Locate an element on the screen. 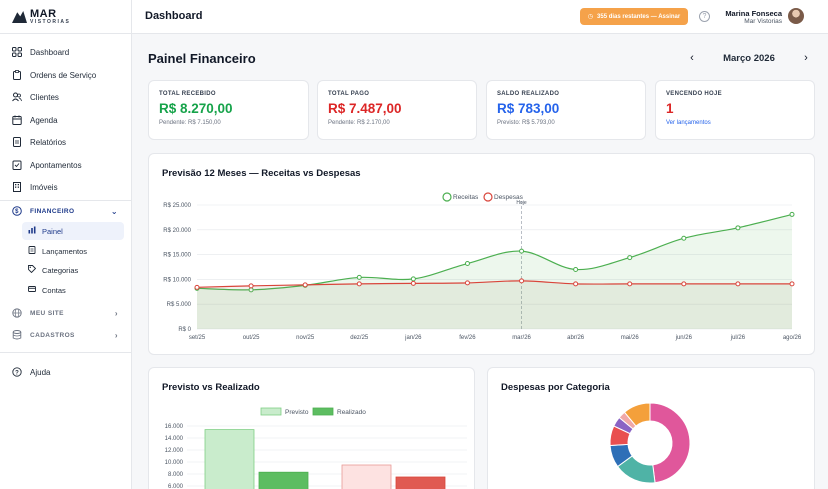 This screenshot has width=828, height=489. y-tick-label: 14.000 is located at coordinates (174, 439).